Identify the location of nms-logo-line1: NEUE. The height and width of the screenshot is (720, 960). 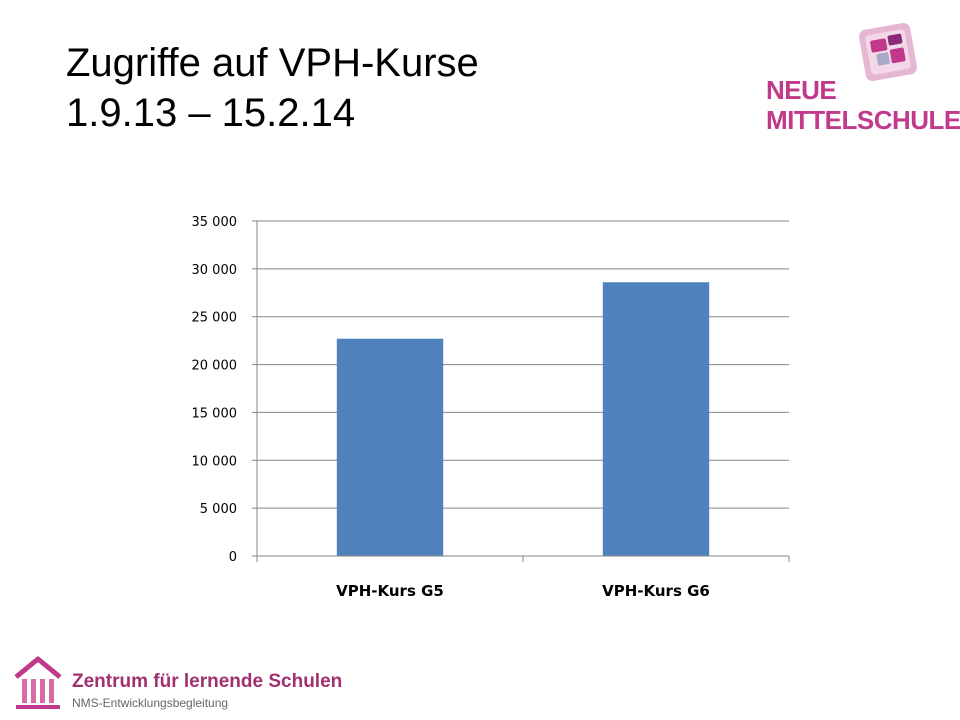
(801, 90).